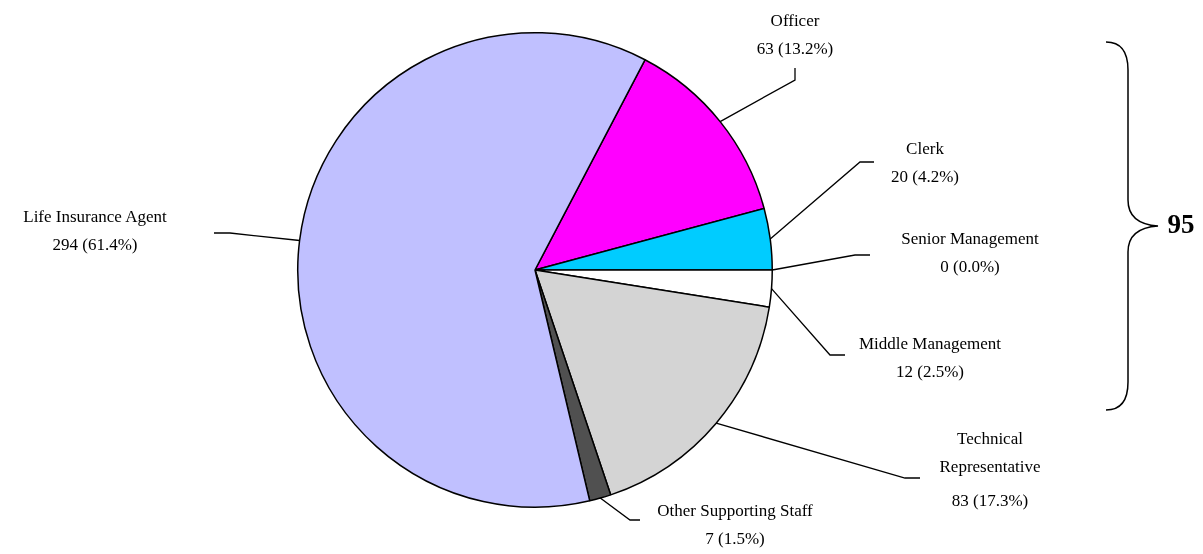 The height and width of the screenshot is (554, 1203). I want to click on slice-label: Clerk, so click(925, 149).